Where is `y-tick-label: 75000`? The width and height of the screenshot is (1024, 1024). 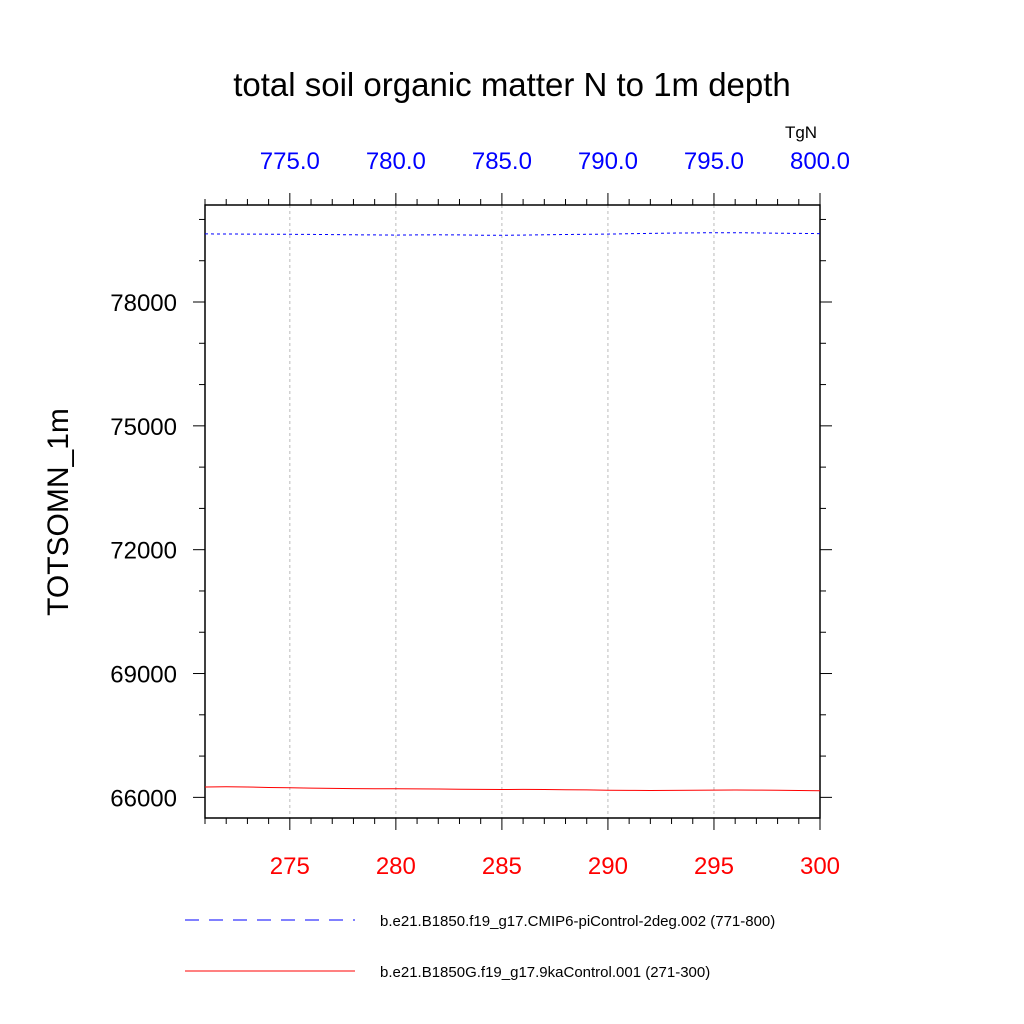
y-tick-label: 75000 is located at coordinates (143, 427).